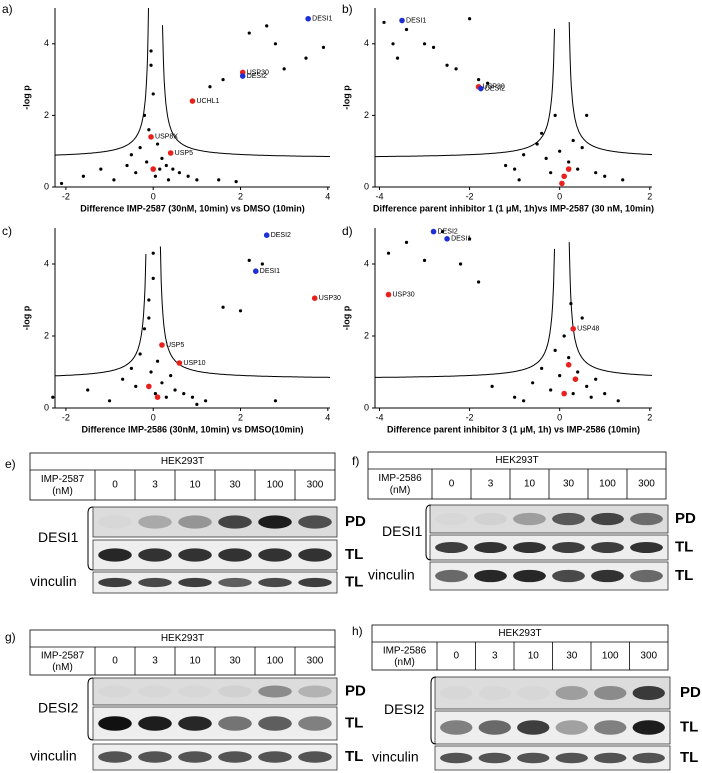 Image resolution: width=702 pixels, height=773 pixels. Describe the element at coordinates (246, 91) in the screenshot. I see `threshold-curve` at that location.